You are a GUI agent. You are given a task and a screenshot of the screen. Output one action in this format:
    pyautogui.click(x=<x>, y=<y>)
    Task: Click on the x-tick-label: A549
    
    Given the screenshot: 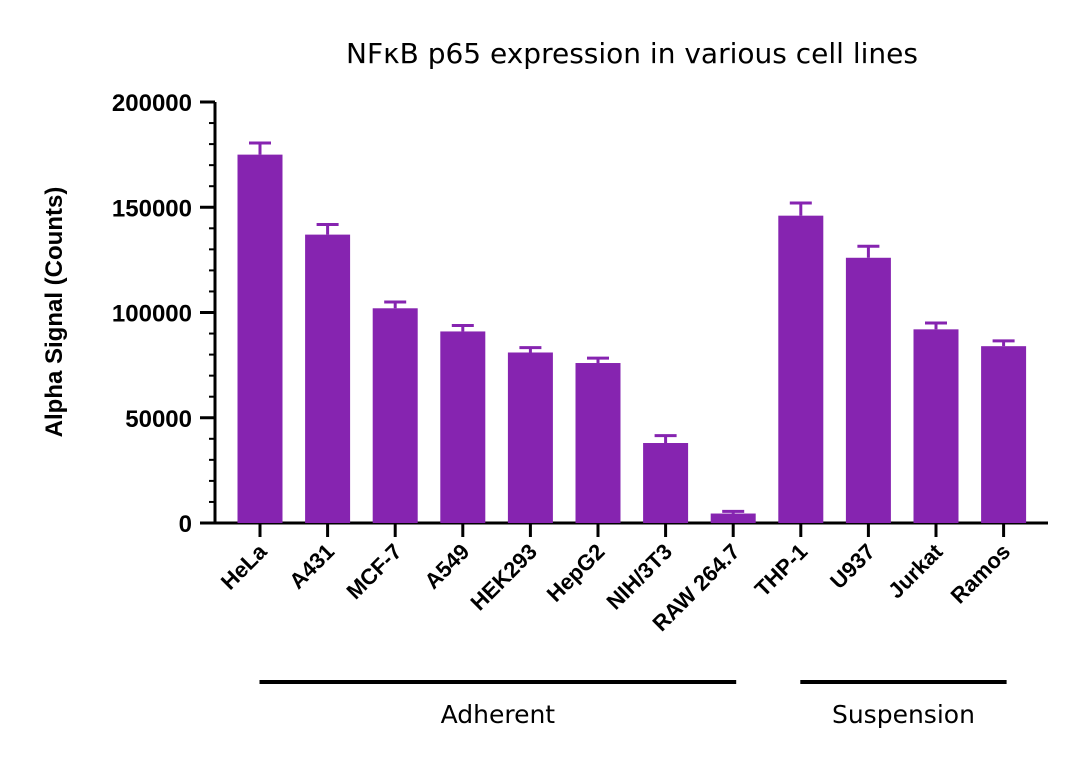 What is the action you would take?
    pyautogui.click(x=446, y=566)
    